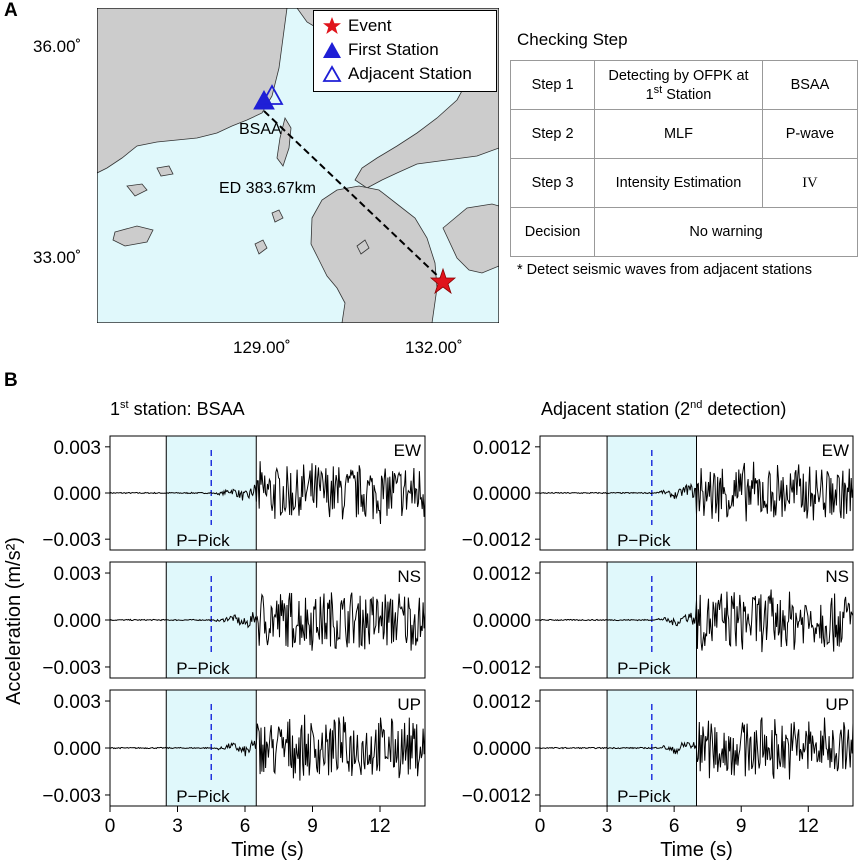 The width and height of the screenshot is (858, 864). What do you see at coordinates (353, 196) in the screenshot?
I see `distance-line` at bounding box center [353, 196].